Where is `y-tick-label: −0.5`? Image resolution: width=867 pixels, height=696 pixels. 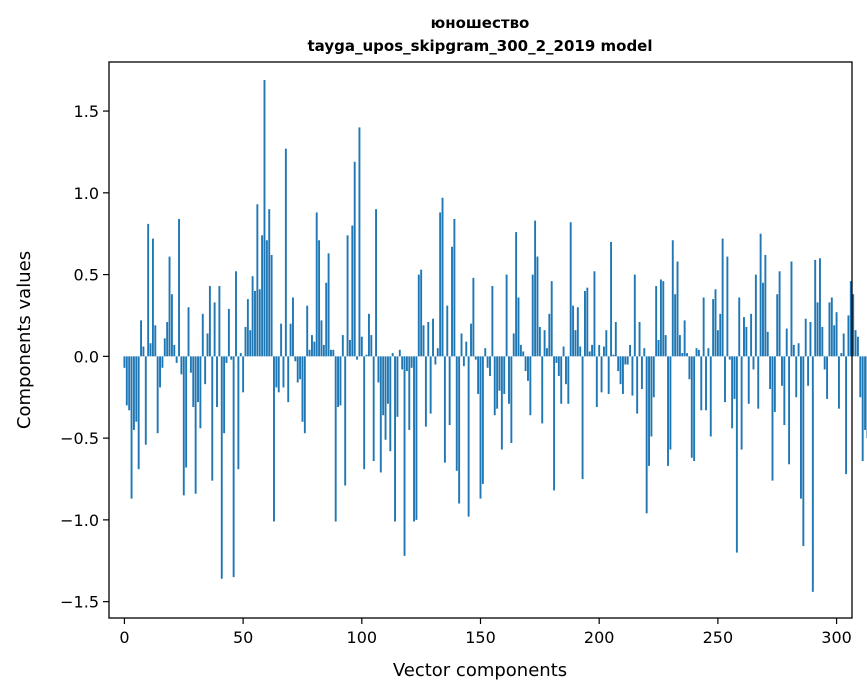 y-tick-label: −0.5 is located at coordinates (79, 438).